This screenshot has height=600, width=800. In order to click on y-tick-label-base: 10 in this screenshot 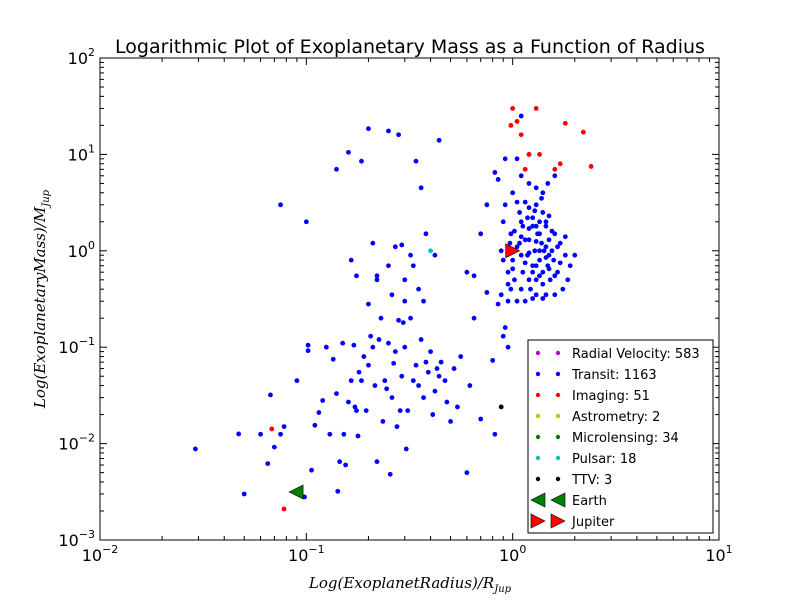, I will do `click(68, 347)`.